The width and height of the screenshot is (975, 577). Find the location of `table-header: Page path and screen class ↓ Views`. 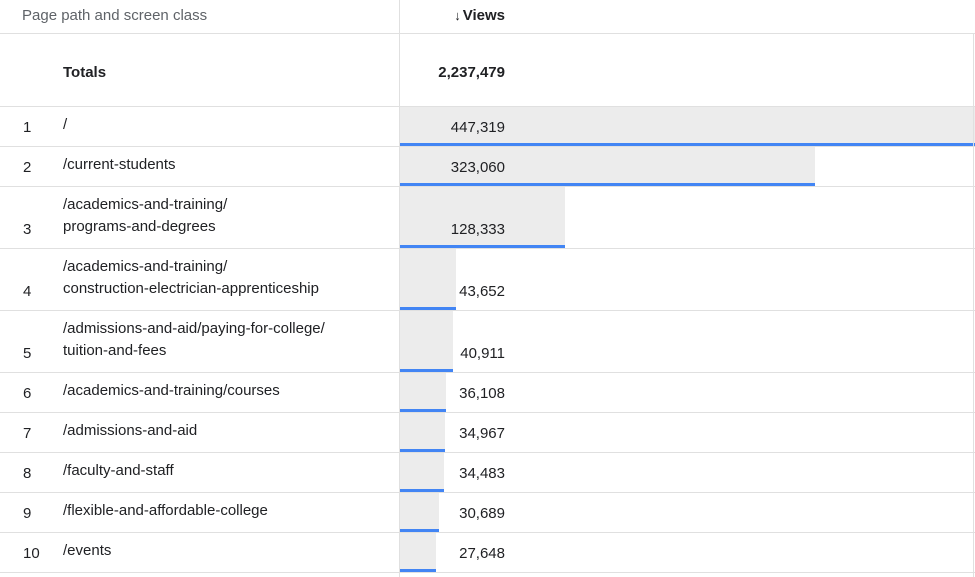

table-header: Page path and screen class ↓ Views is located at coordinates (487, 17).